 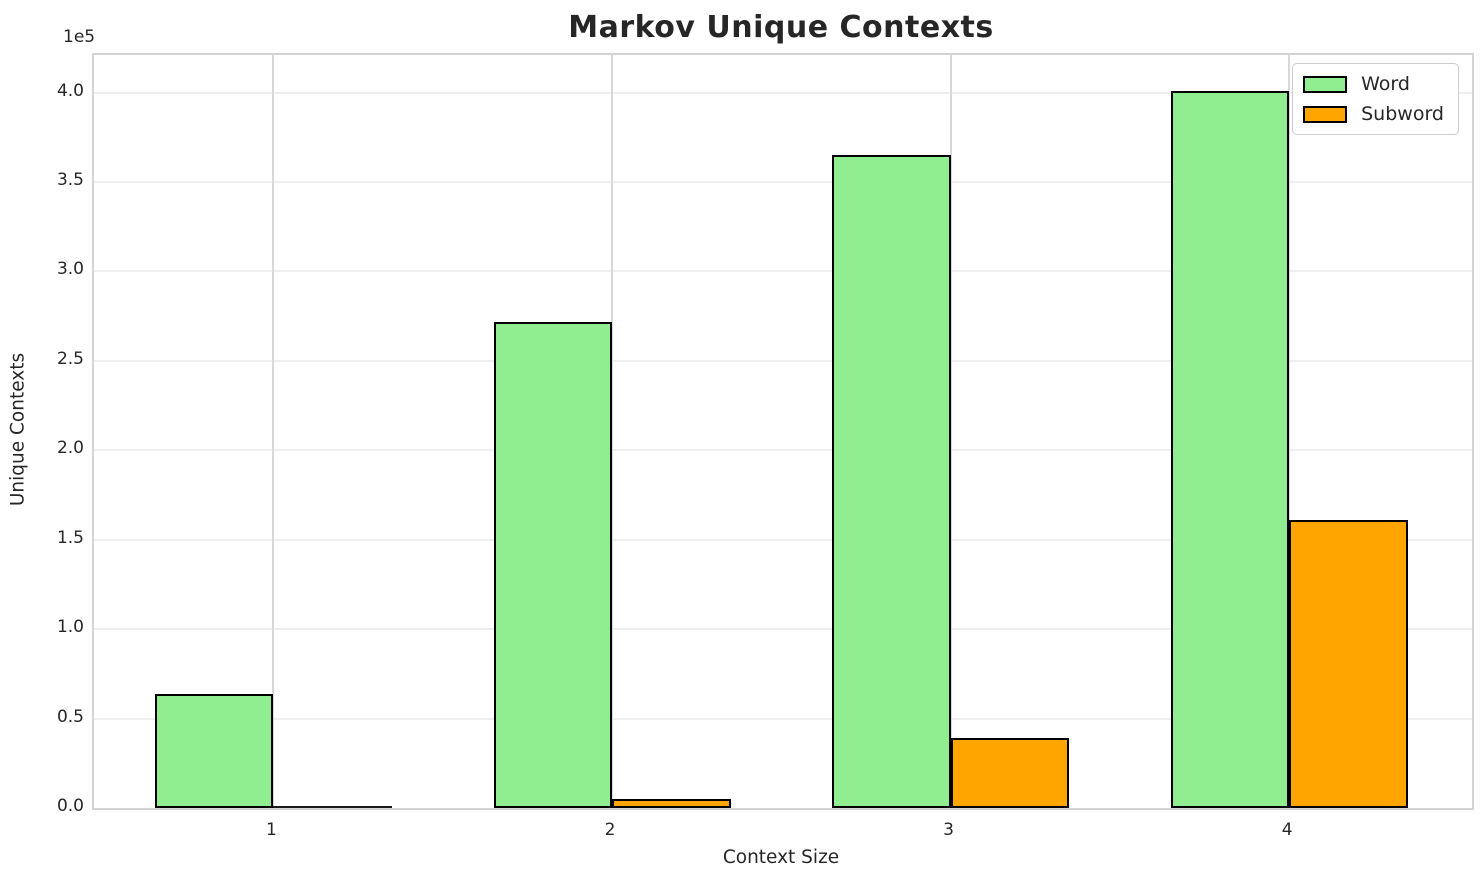 What do you see at coordinates (70, 179) in the screenshot?
I see `y-tick-label: 3.5` at bounding box center [70, 179].